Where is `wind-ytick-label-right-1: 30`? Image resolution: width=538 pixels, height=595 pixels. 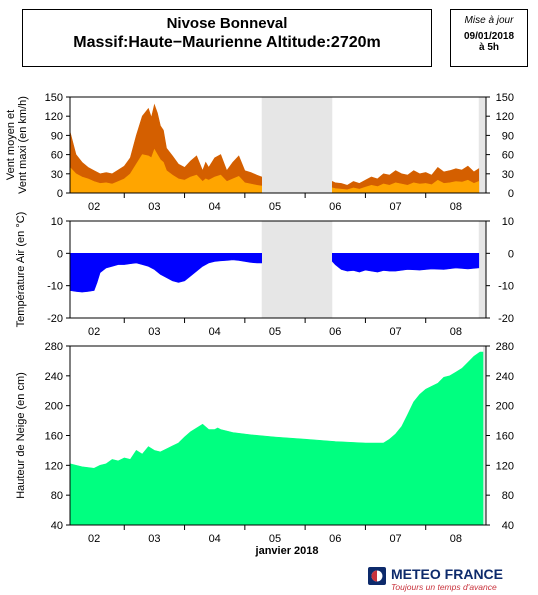 wind-ytick-label-right-1: 30 is located at coordinates (508, 175).